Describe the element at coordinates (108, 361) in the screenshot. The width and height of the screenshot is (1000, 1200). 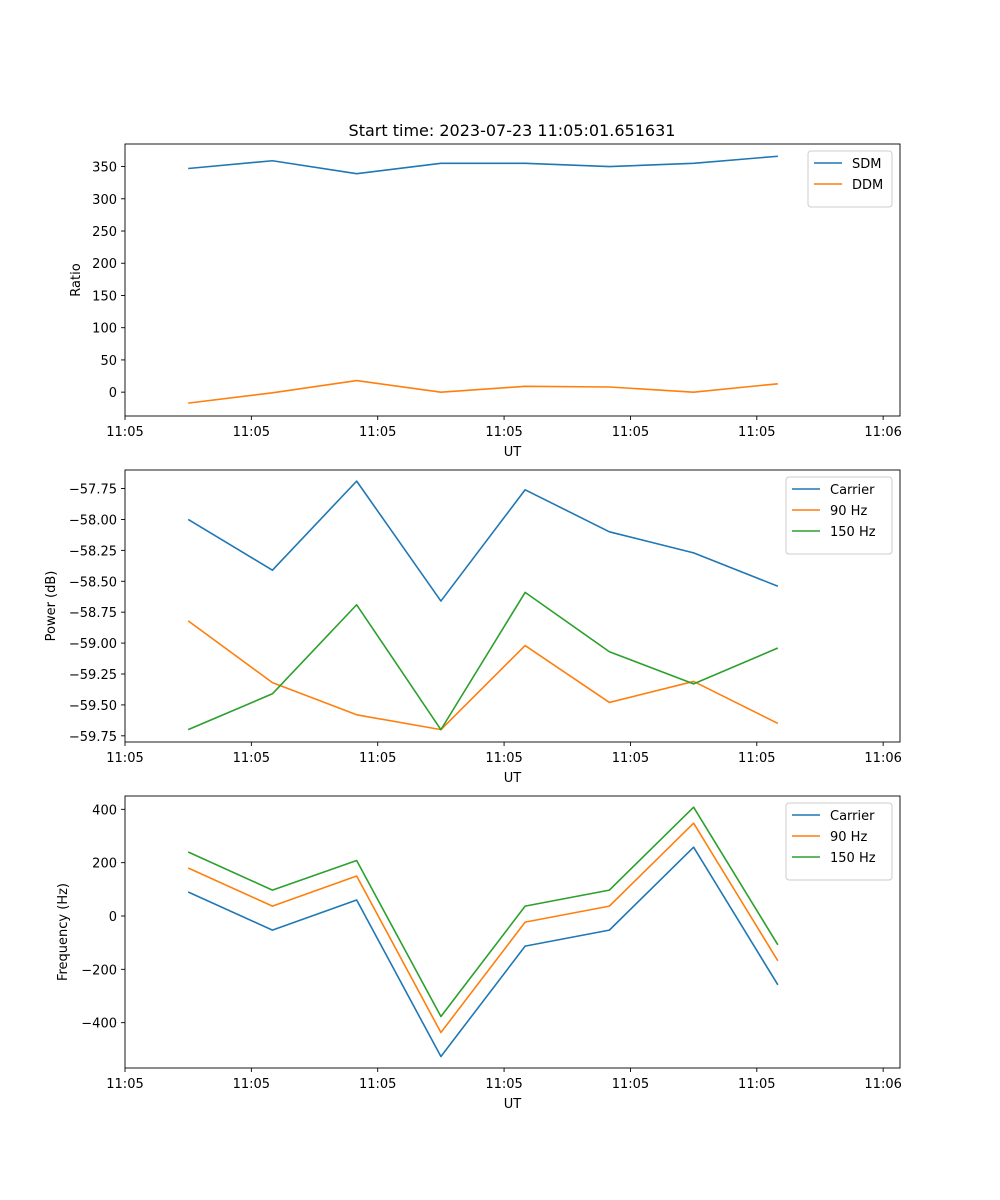
I see `y-tick-label: 50` at that location.